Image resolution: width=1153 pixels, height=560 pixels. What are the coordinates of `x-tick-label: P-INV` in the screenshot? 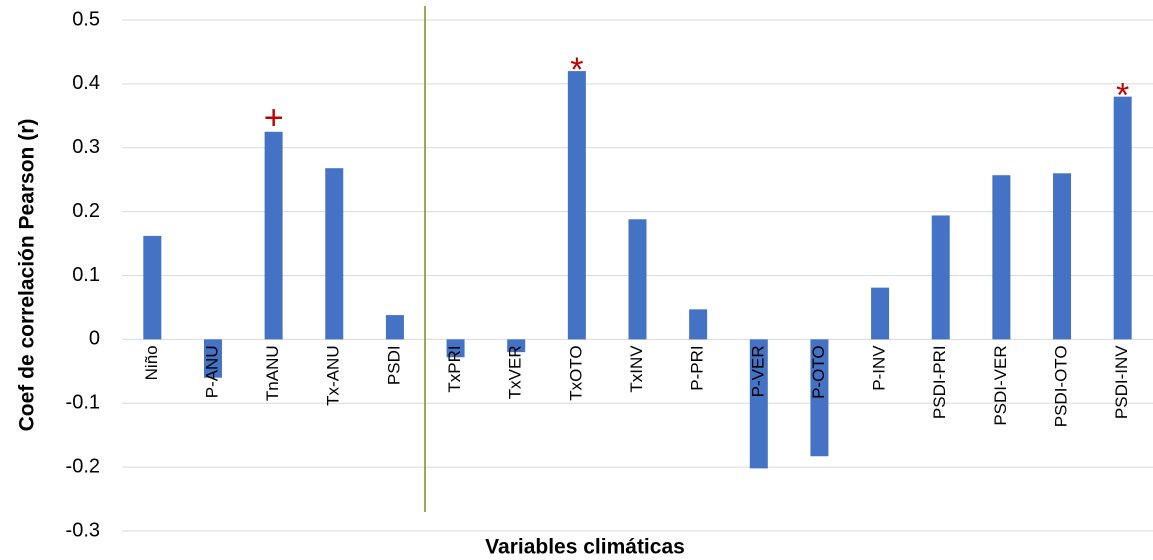 It's located at (879, 368).